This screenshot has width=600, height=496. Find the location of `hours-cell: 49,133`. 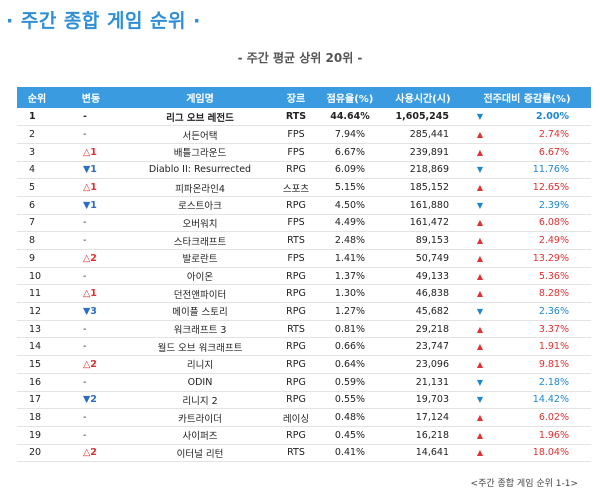

hours-cell: 49,133 is located at coordinates (423, 276).